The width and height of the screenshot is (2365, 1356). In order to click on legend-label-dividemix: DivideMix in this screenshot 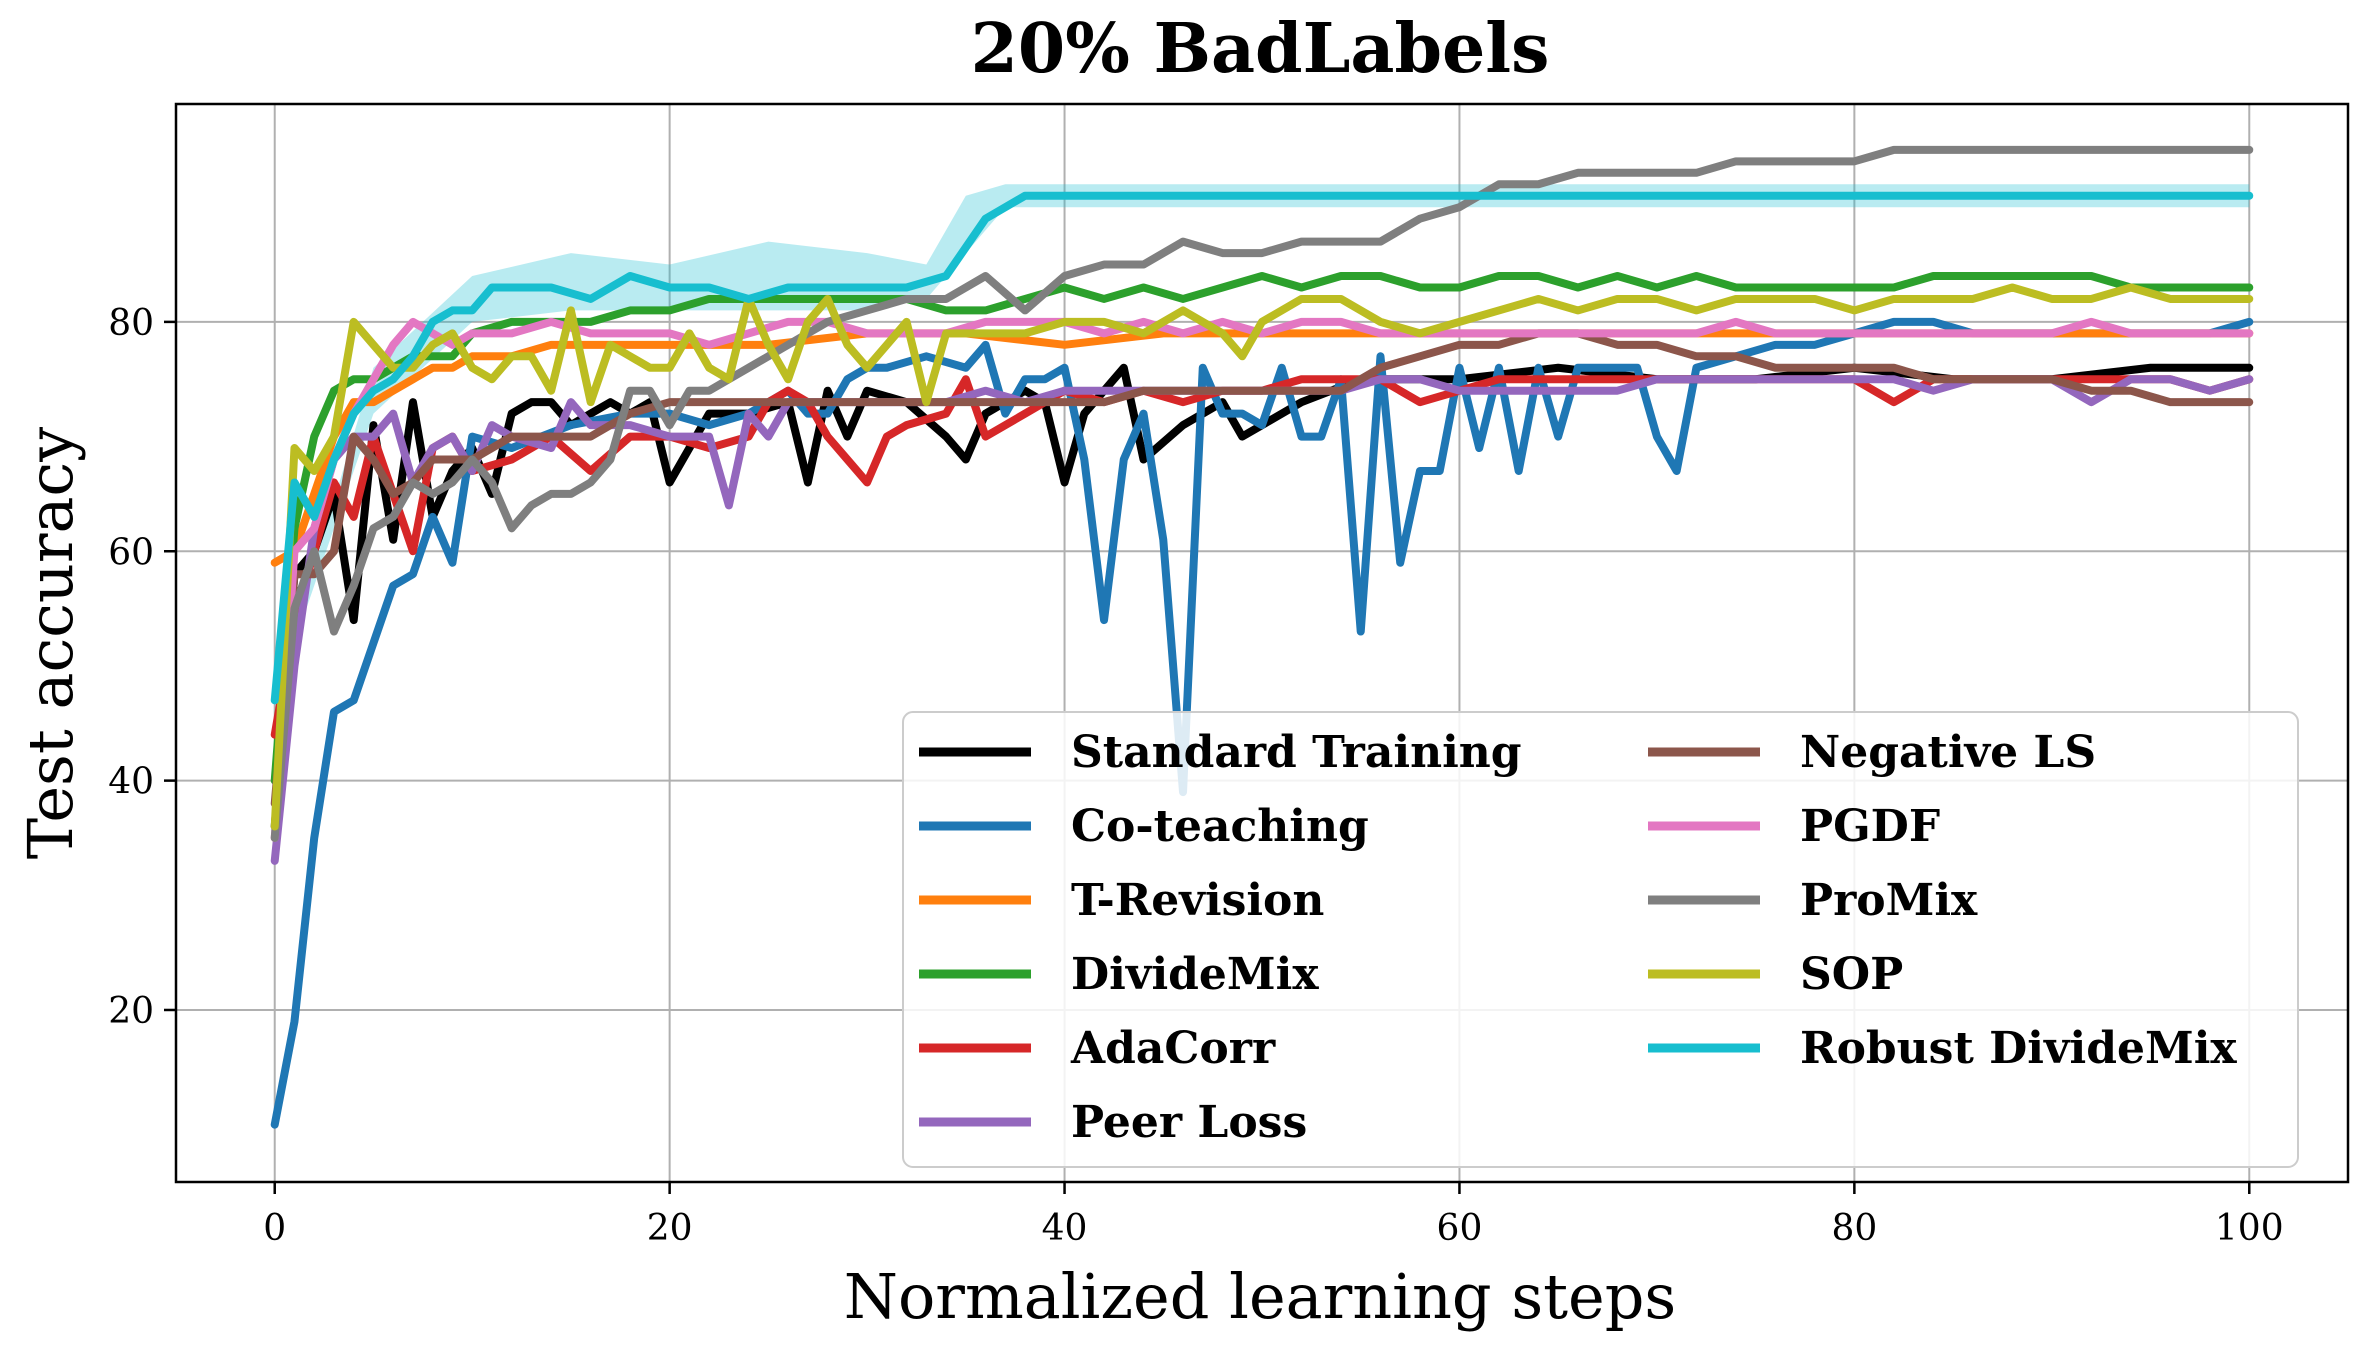, I will do `click(1195, 974)`.